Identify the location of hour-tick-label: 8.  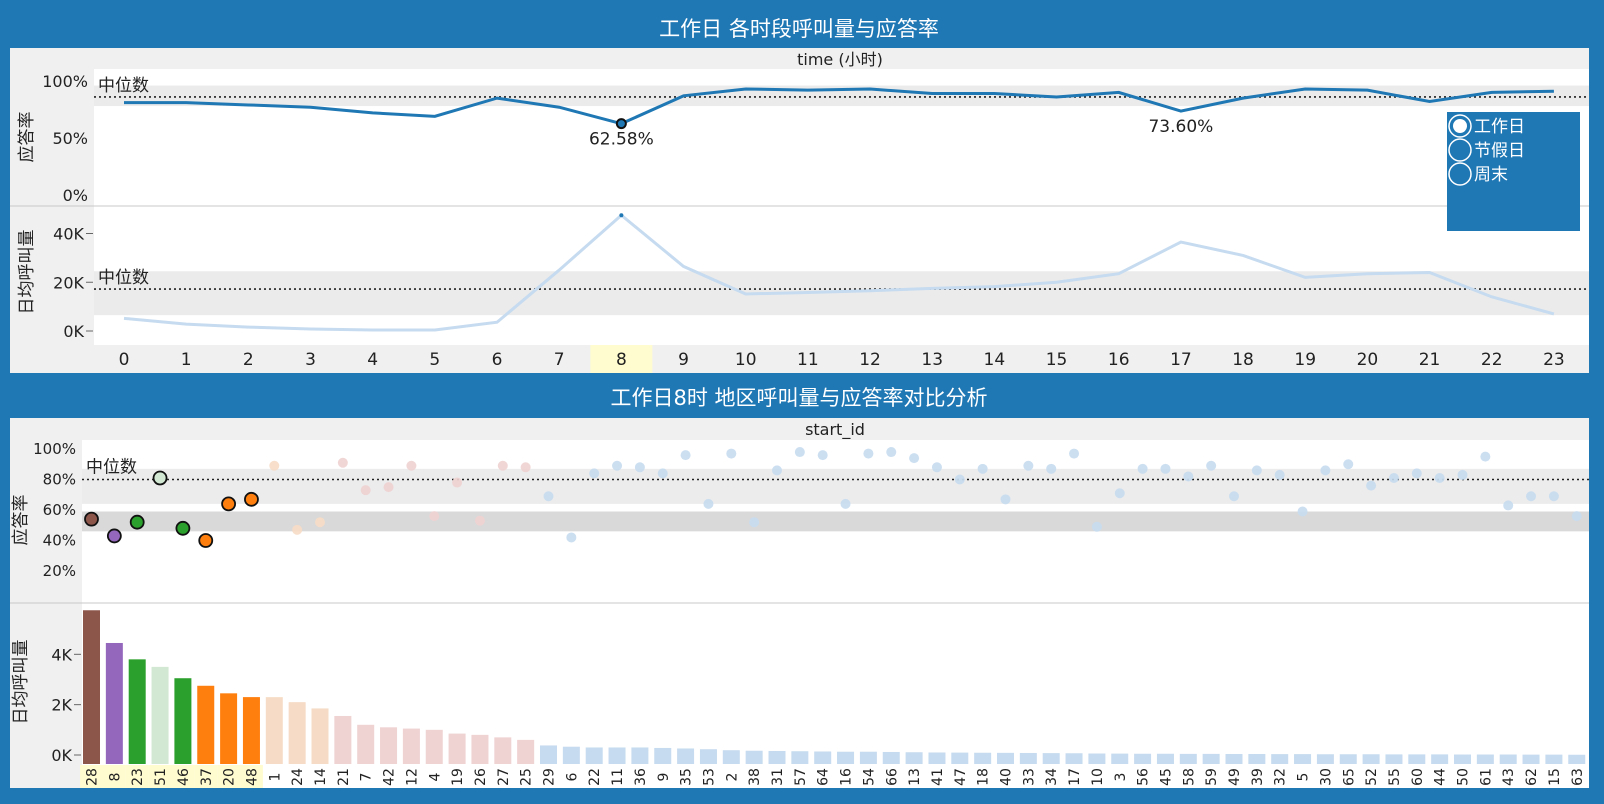
(621, 360).